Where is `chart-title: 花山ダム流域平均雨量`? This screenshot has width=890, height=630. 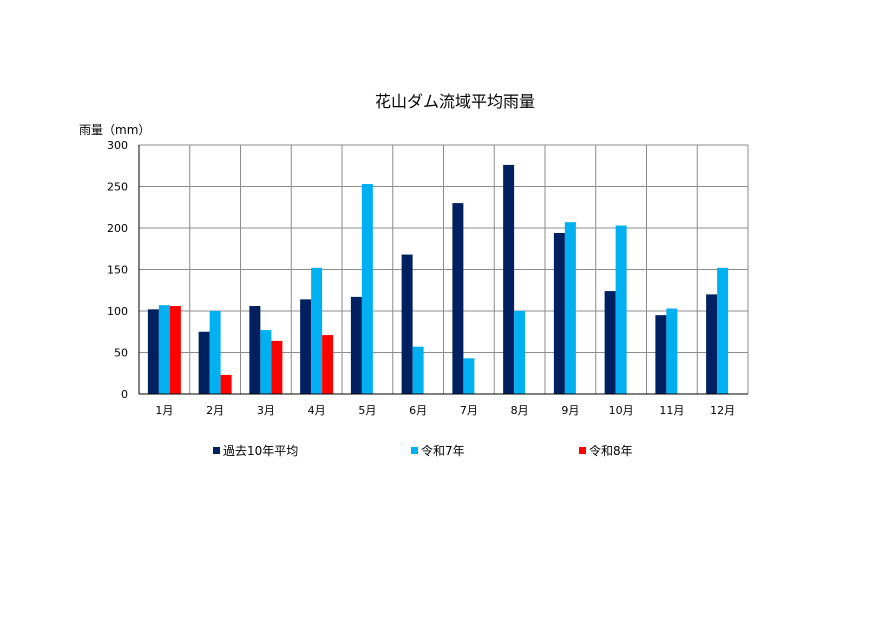
chart-title: 花山ダム流域平均雨量 is located at coordinates (454, 101).